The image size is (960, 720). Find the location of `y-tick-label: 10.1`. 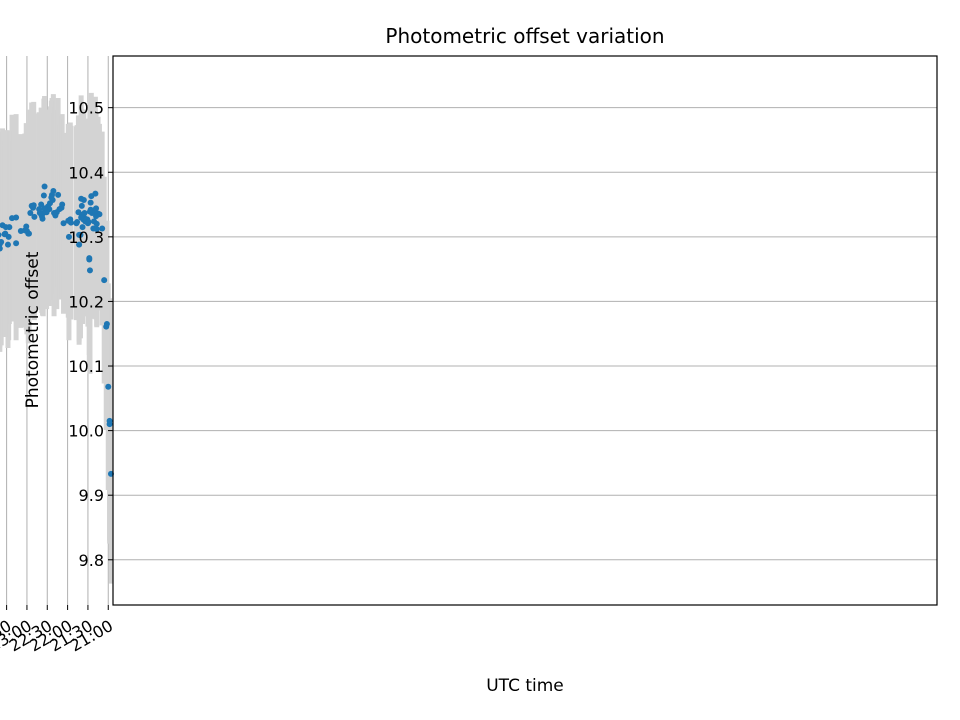

y-tick-label: 10.1 is located at coordinates (86, 366).